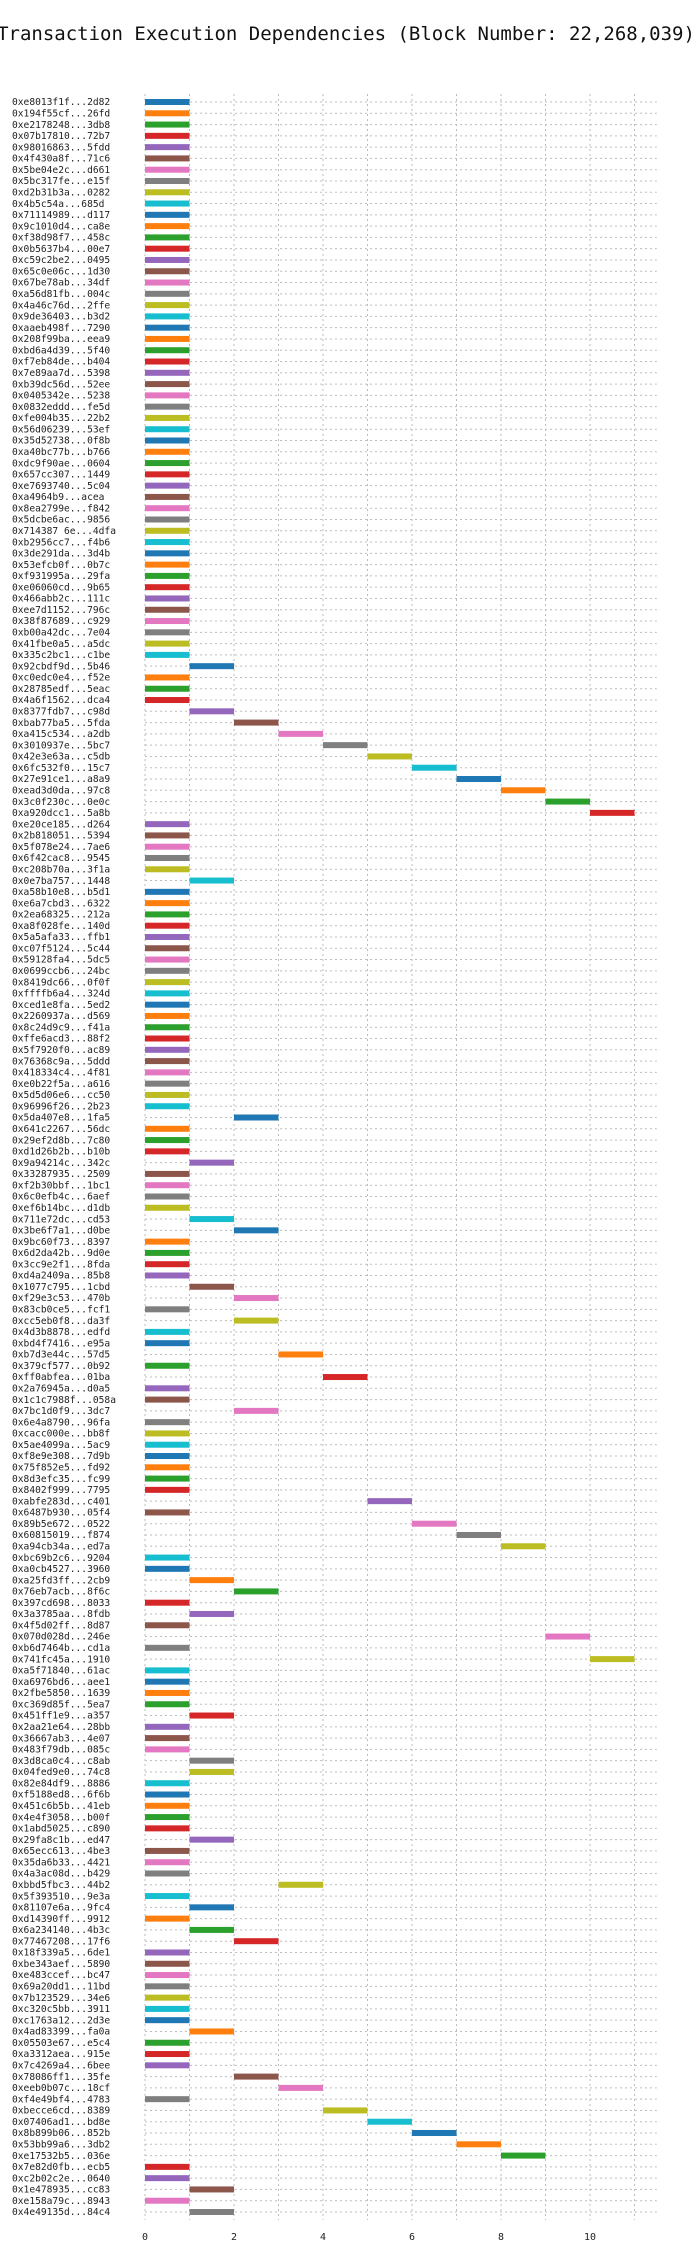 The height and width of the screenshot is (2256, 700). Describe the element at coordinates (61, 1095) in the screenshot. I see `y-tick-label: 0x5d5d06e6...cc50` at that location.